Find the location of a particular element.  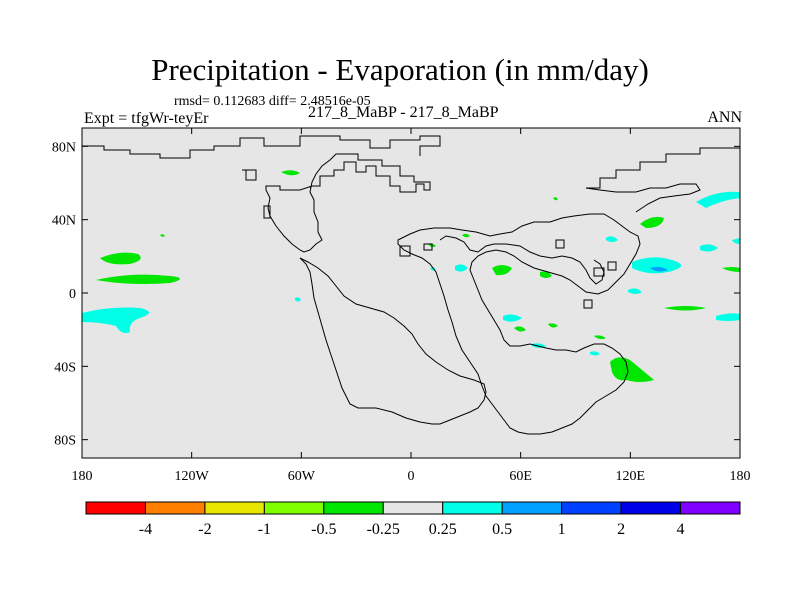

colorbar-label: -0.25 is located at coordinates (383, 529).